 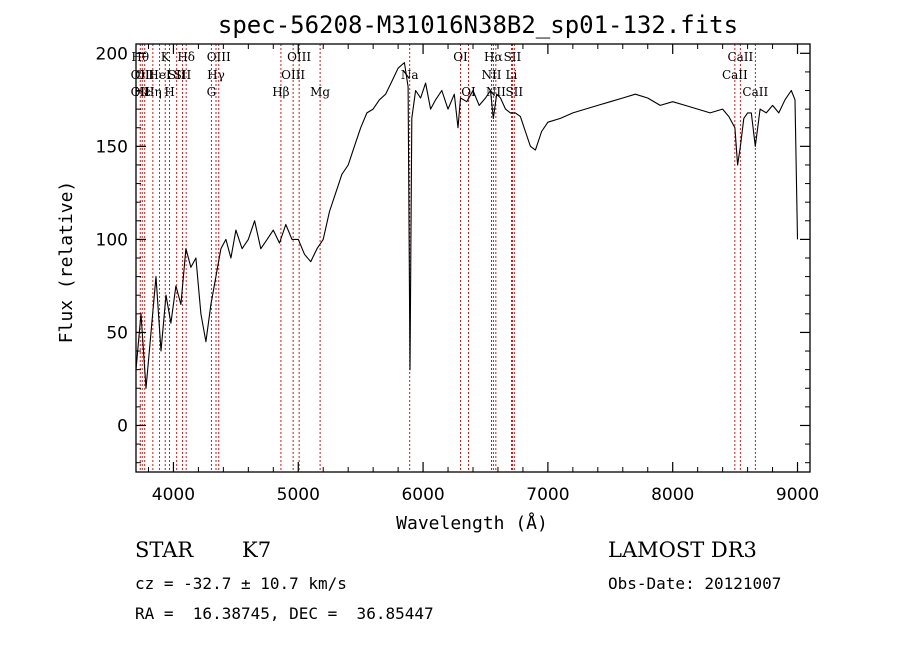 What do you see at coordinates (66, 262) in the screenshot?
I see `y-axis-label: Flux (relative)` at bounding box center [66, 262].